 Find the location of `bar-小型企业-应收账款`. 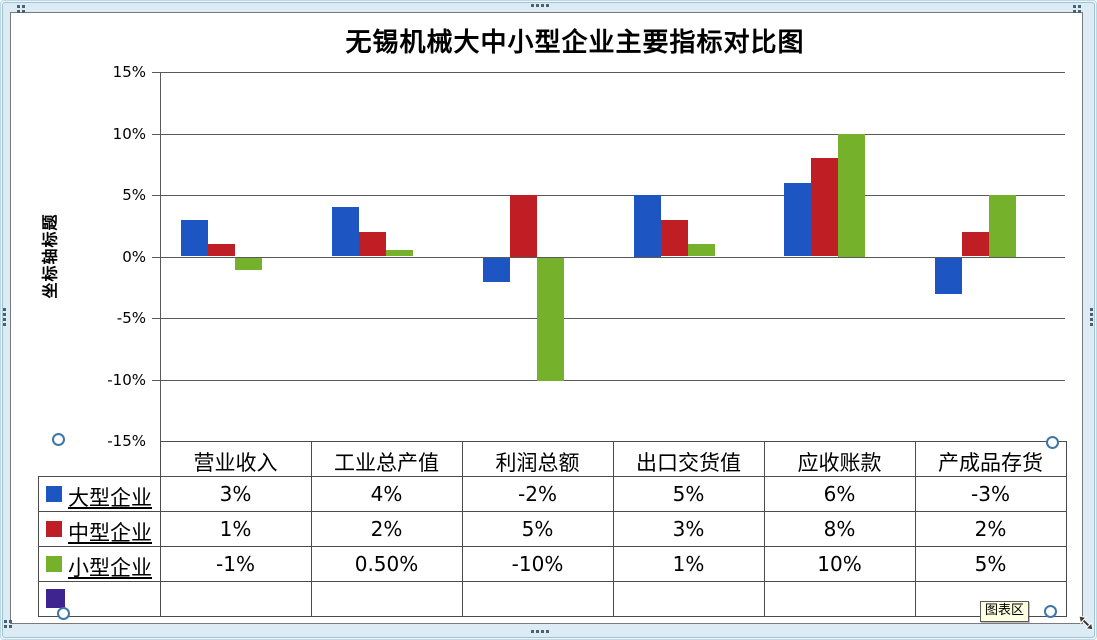

bar-小型企业-应收账款 is located at coordinates (852, 195).